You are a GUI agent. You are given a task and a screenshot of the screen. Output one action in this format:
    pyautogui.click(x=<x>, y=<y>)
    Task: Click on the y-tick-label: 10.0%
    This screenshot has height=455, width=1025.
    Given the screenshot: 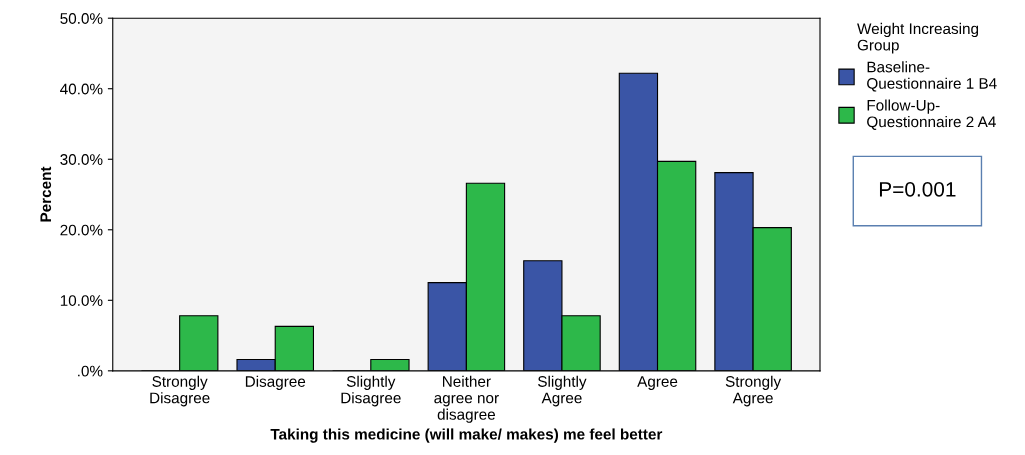 What is the action you would take?
    pyautogui.click(x=81, y=300)
    